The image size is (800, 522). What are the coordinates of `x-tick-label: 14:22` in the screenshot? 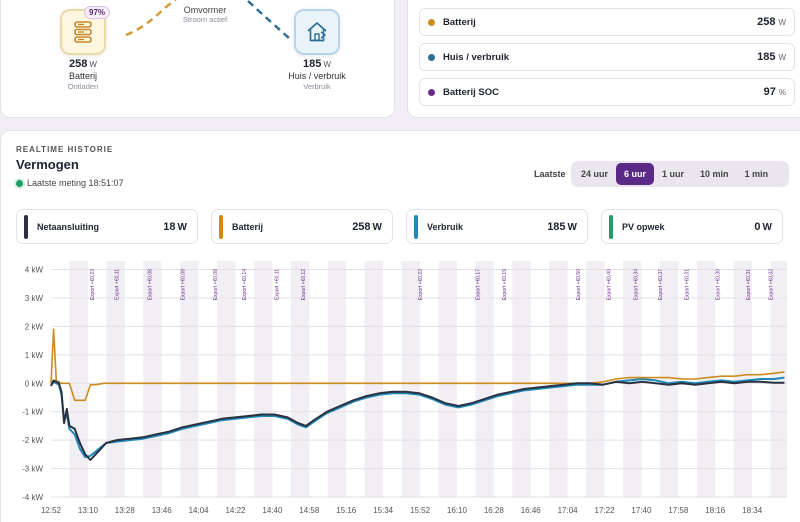 It's located at (235, 510).